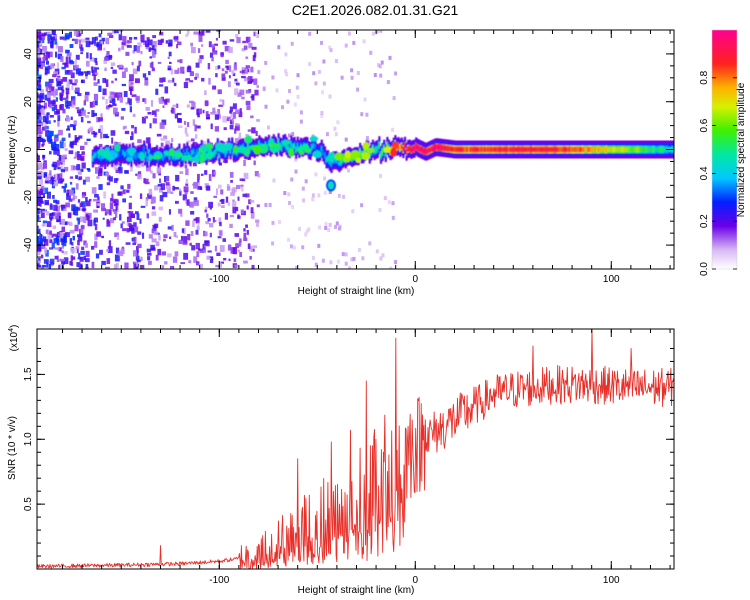 Image resolution: width=750 pixels, height=600 pixels. Describe the element at coordinates (331, 185) in the screenshot. I see `side-spot-core` at that location.